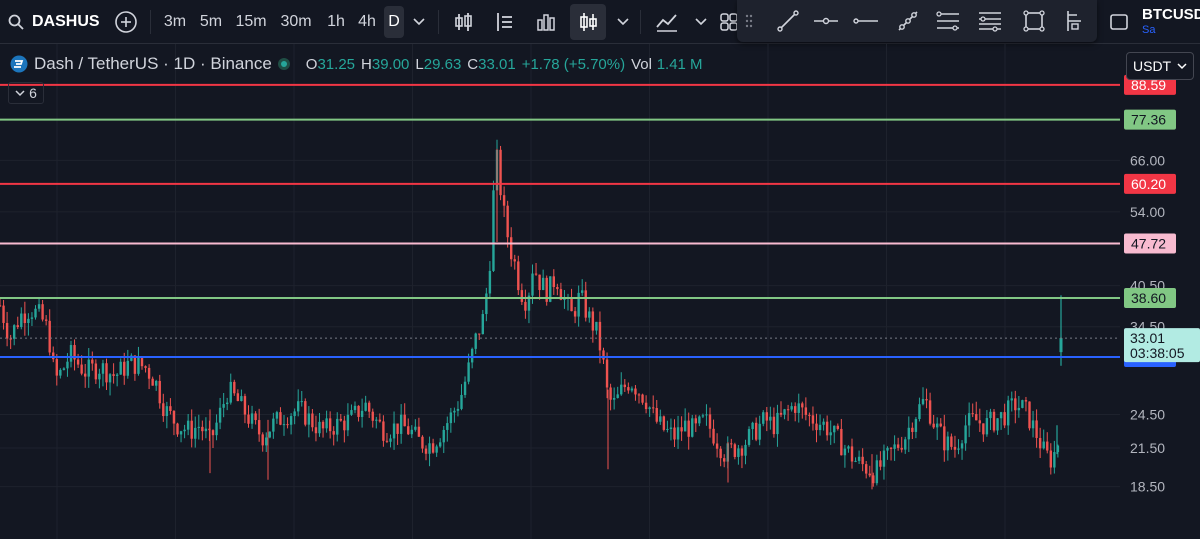  Describe the element at coordinates (211, 21) in the screenshot. I see `interval-5m: 5m` at that location.